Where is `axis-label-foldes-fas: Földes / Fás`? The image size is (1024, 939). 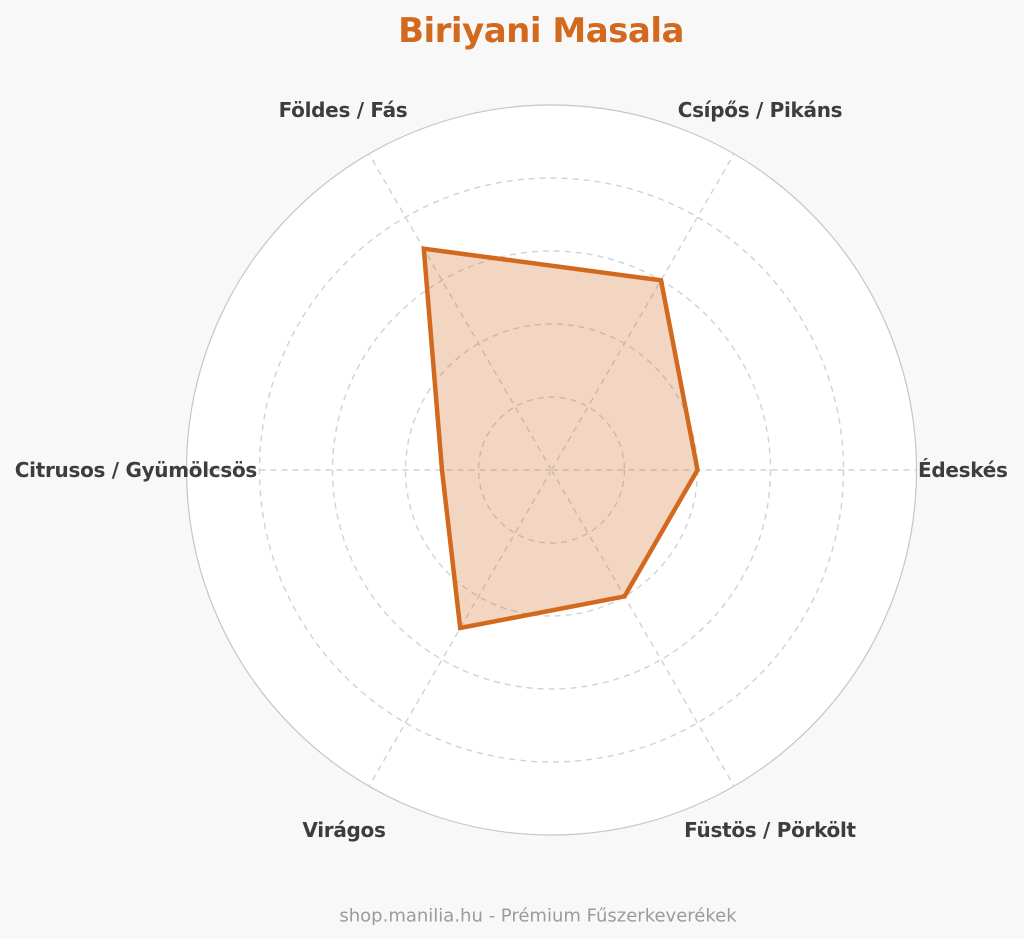 axis-label-foldes-fas: Földes / Fás is located at coordinates (343, 110).